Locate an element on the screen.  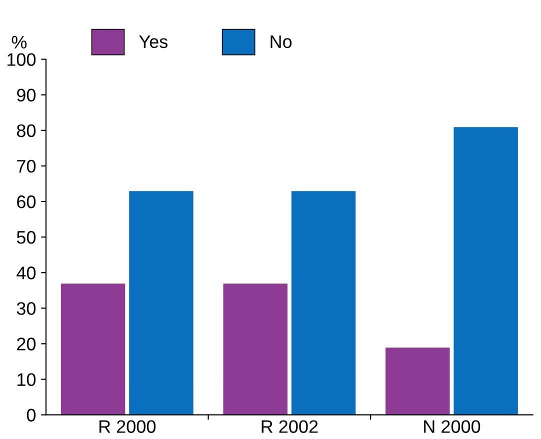
y-tick-label: 100 is located at coordinates (22, 59).